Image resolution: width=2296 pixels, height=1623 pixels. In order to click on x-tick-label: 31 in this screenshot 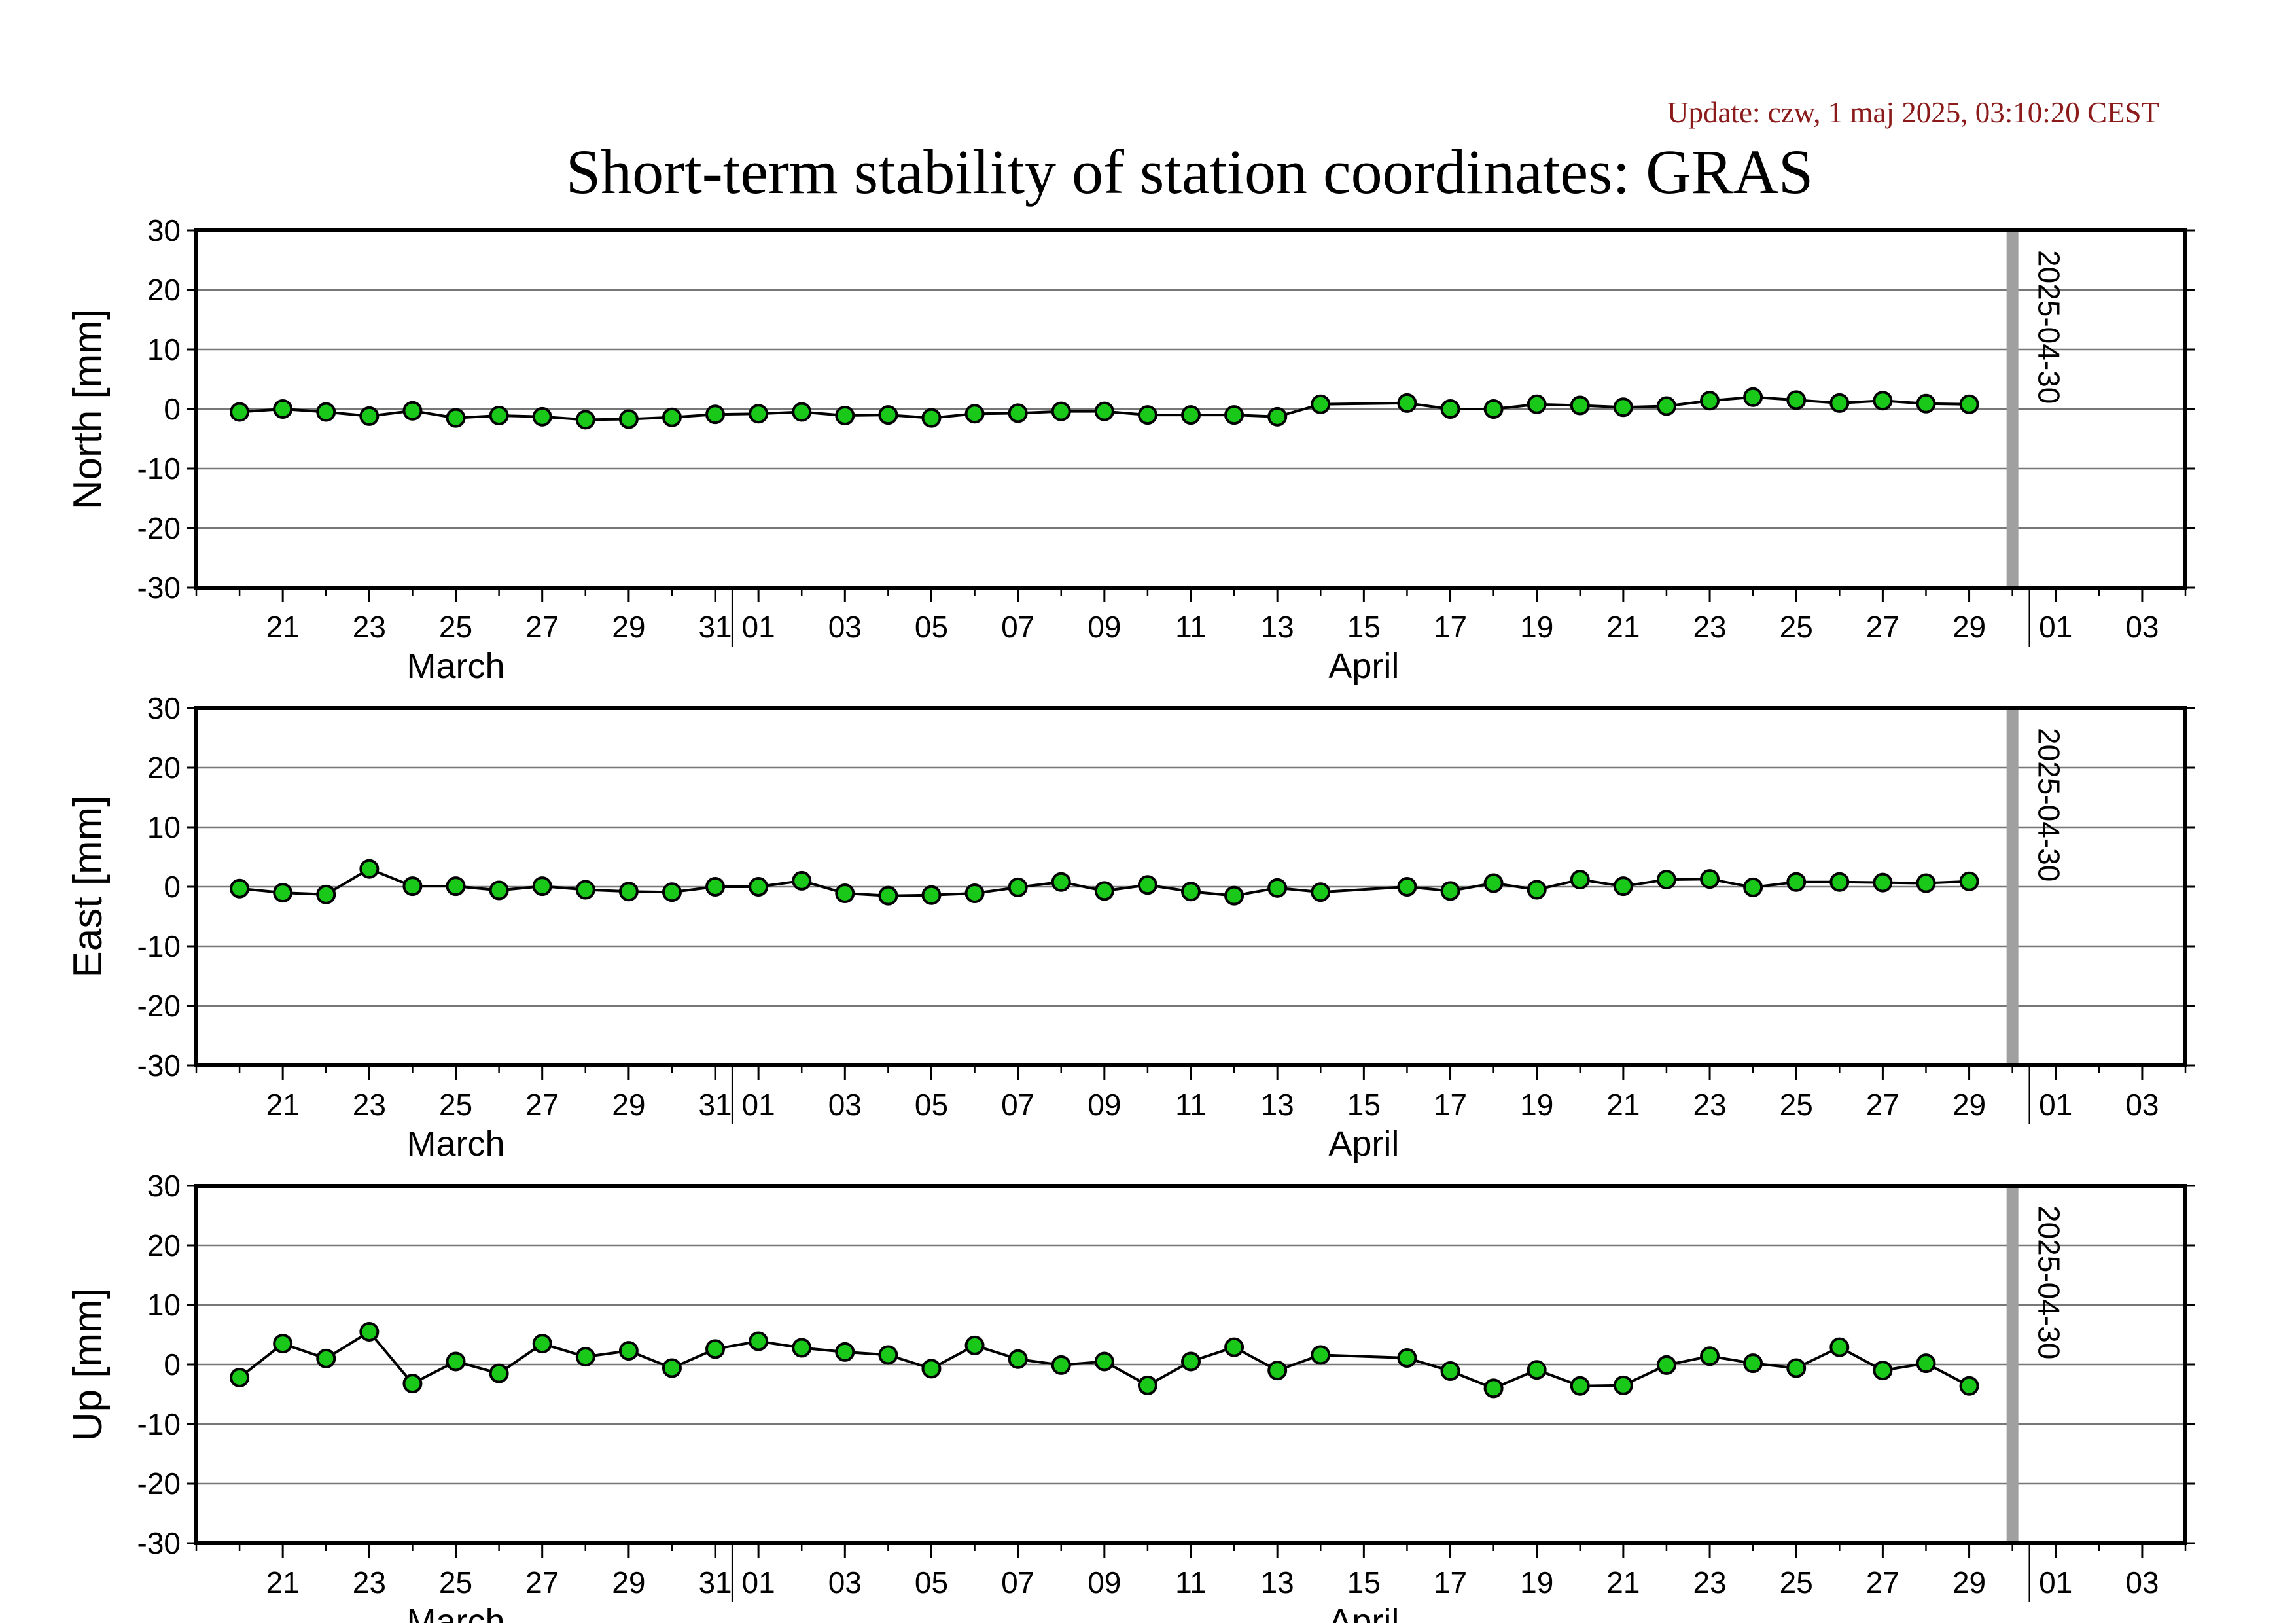, I will do `click(715, 1105)`.